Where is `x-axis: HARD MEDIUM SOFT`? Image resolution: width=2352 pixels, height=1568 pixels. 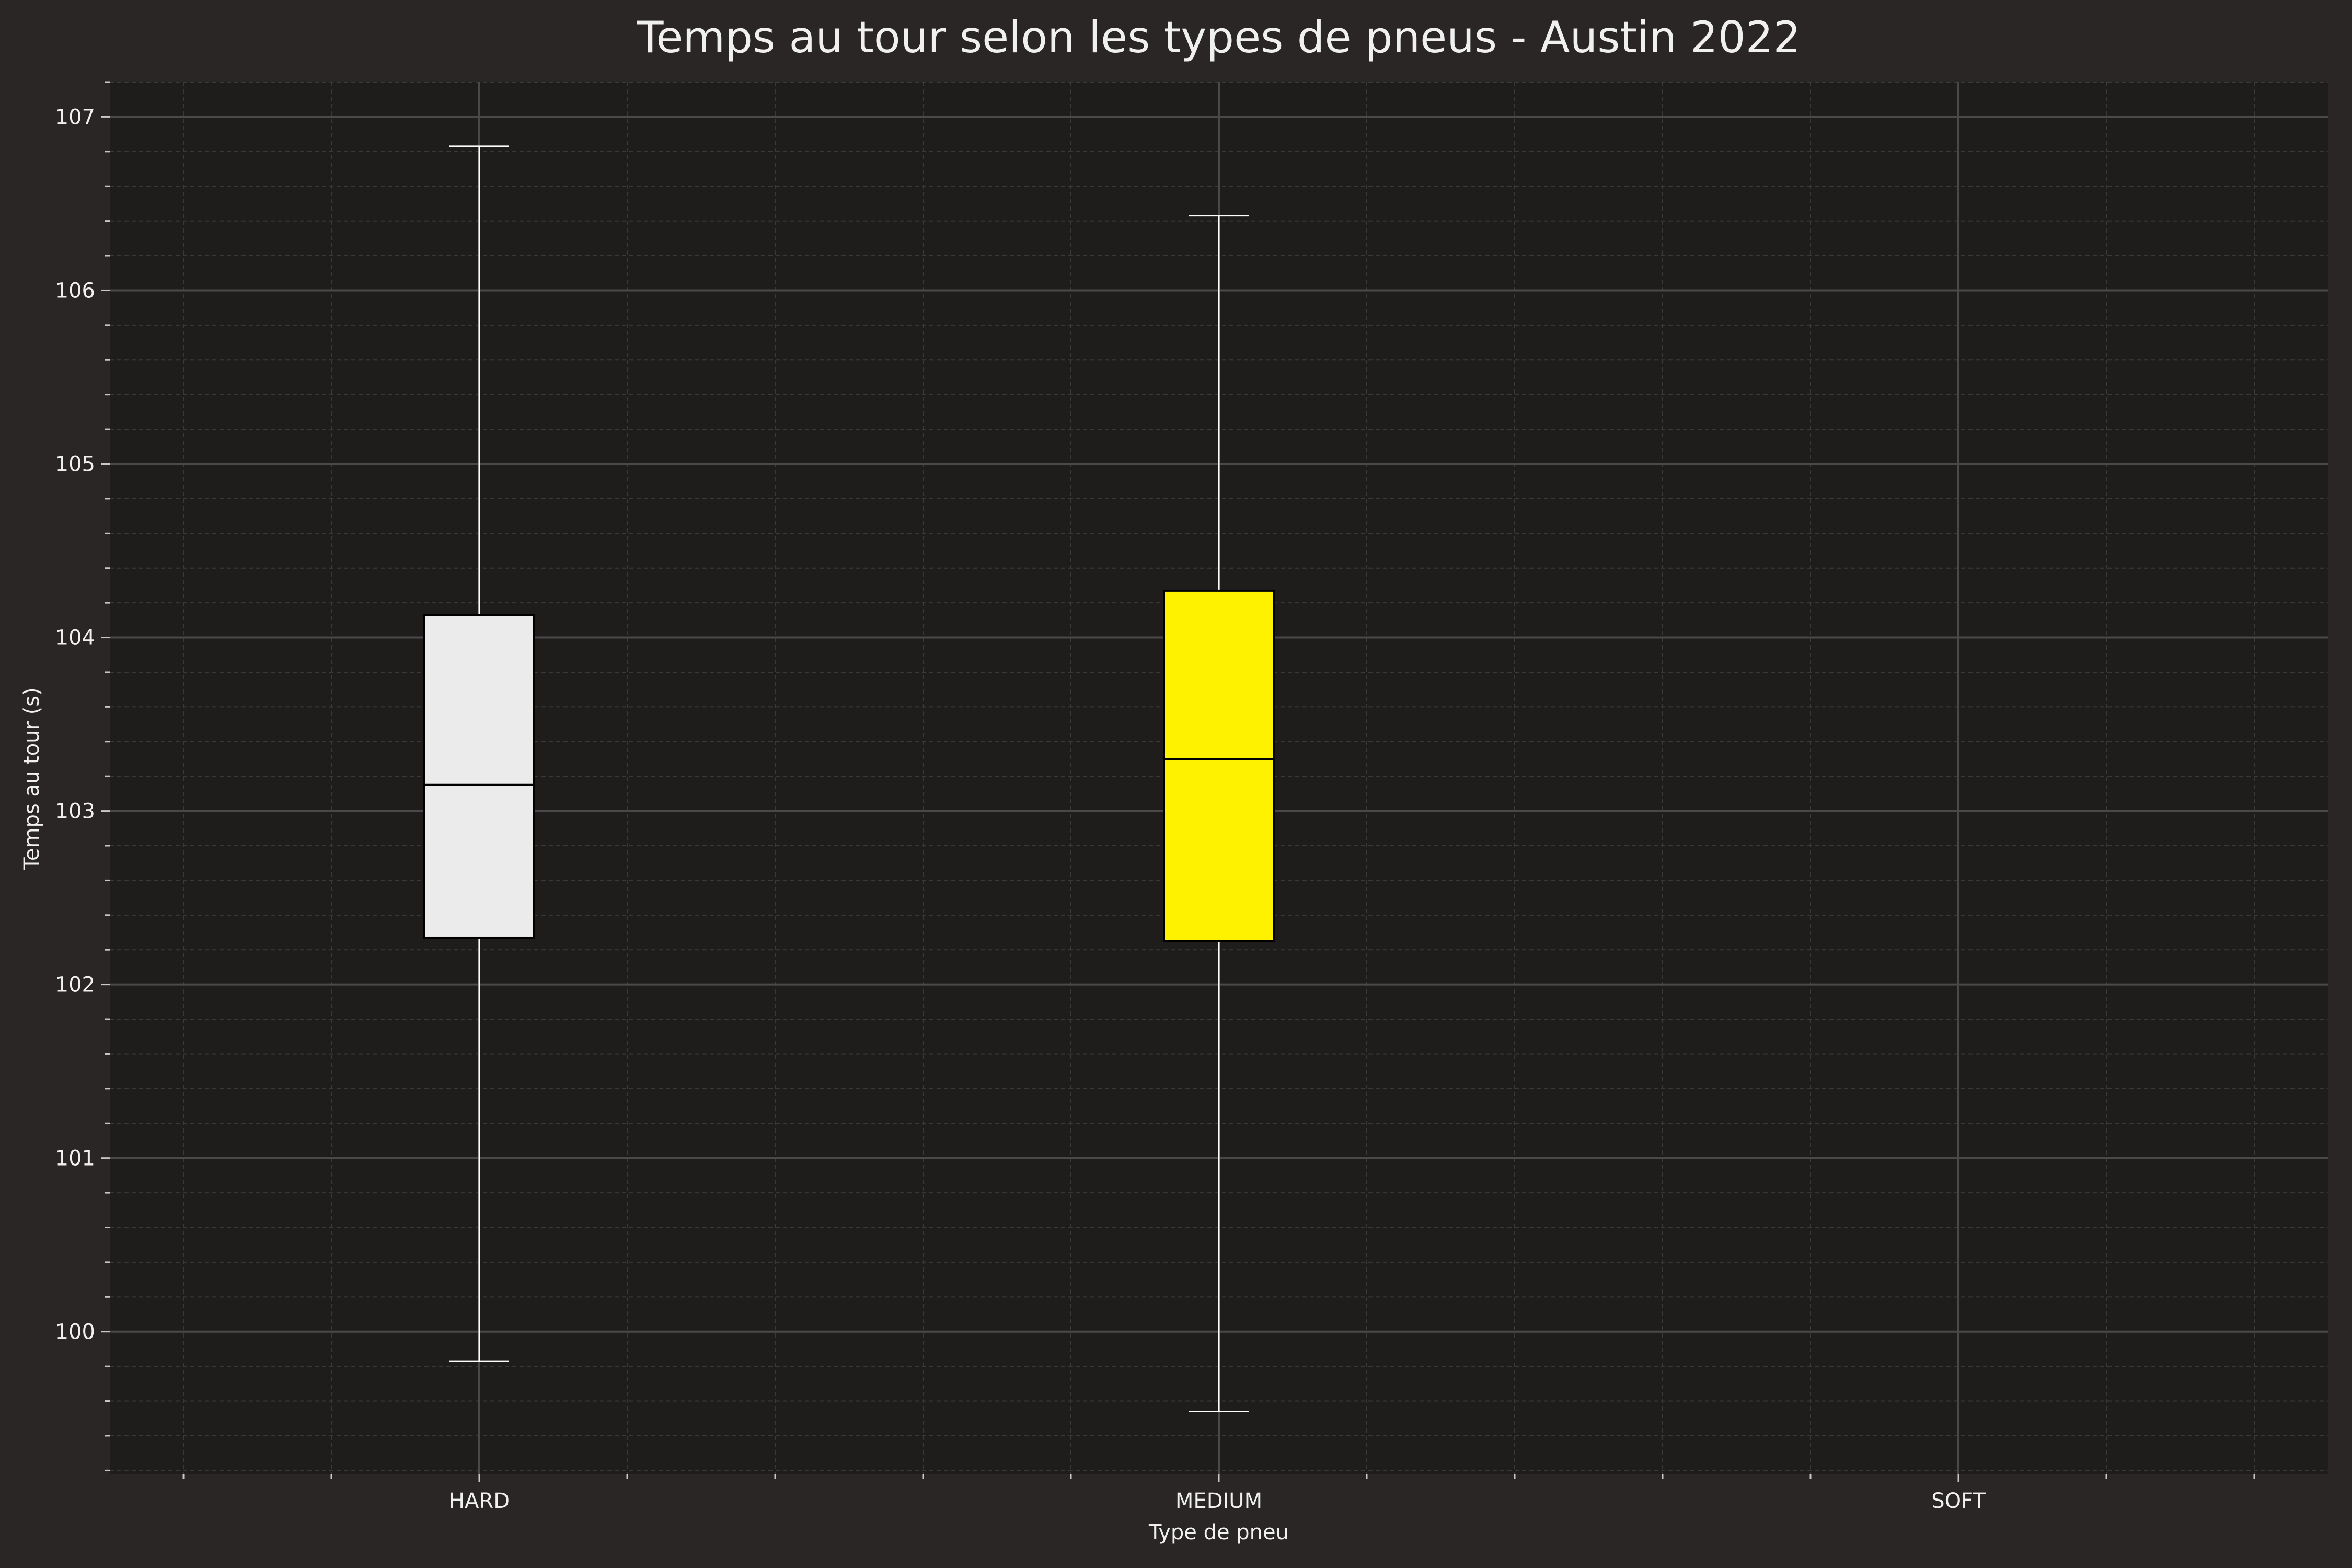 x-axis: HARD MEDIUM SOFT is located at coordinates (1218, 1493).